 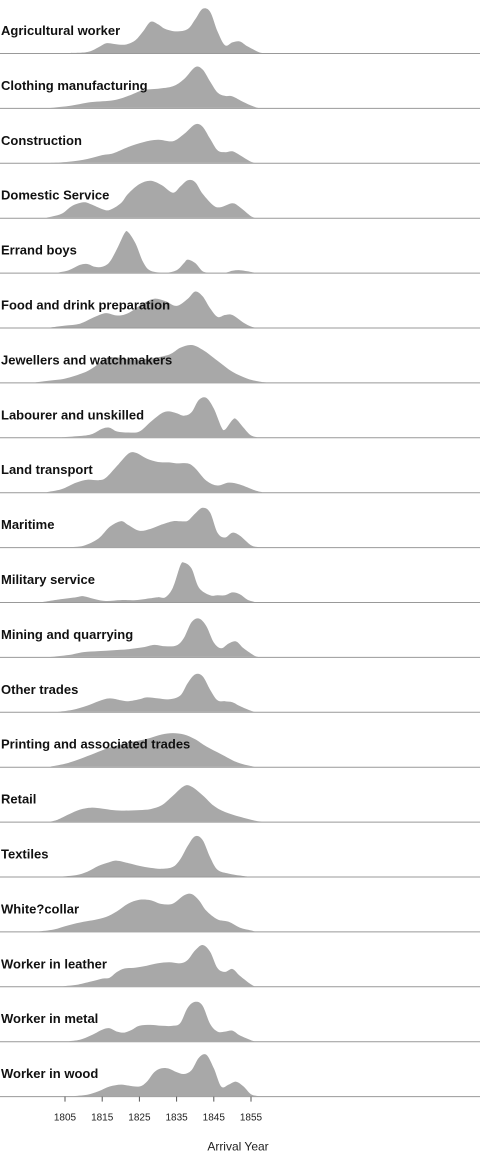 I want to click on row-label: Maritime, so click(x=27, y=524).